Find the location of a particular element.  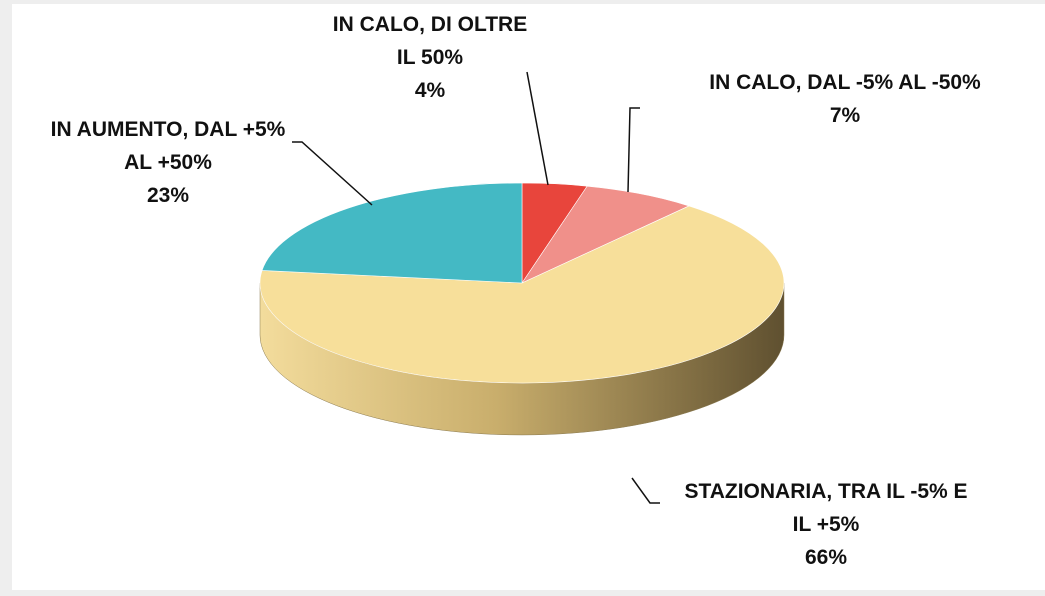

category-label: IN AUMENTO, DAL +5% AL +50% is located at coordinates (168, 146).